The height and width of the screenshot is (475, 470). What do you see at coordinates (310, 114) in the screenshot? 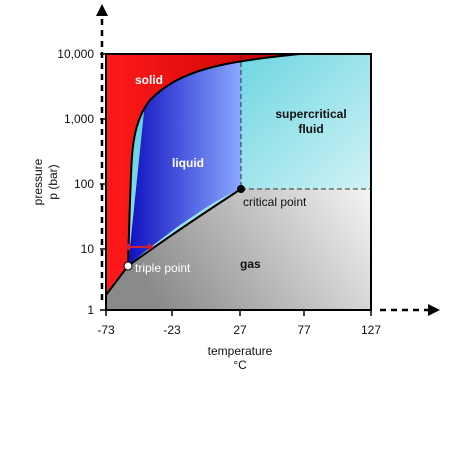
I see `region-label: supercritical` at bounding box center [310, 114].